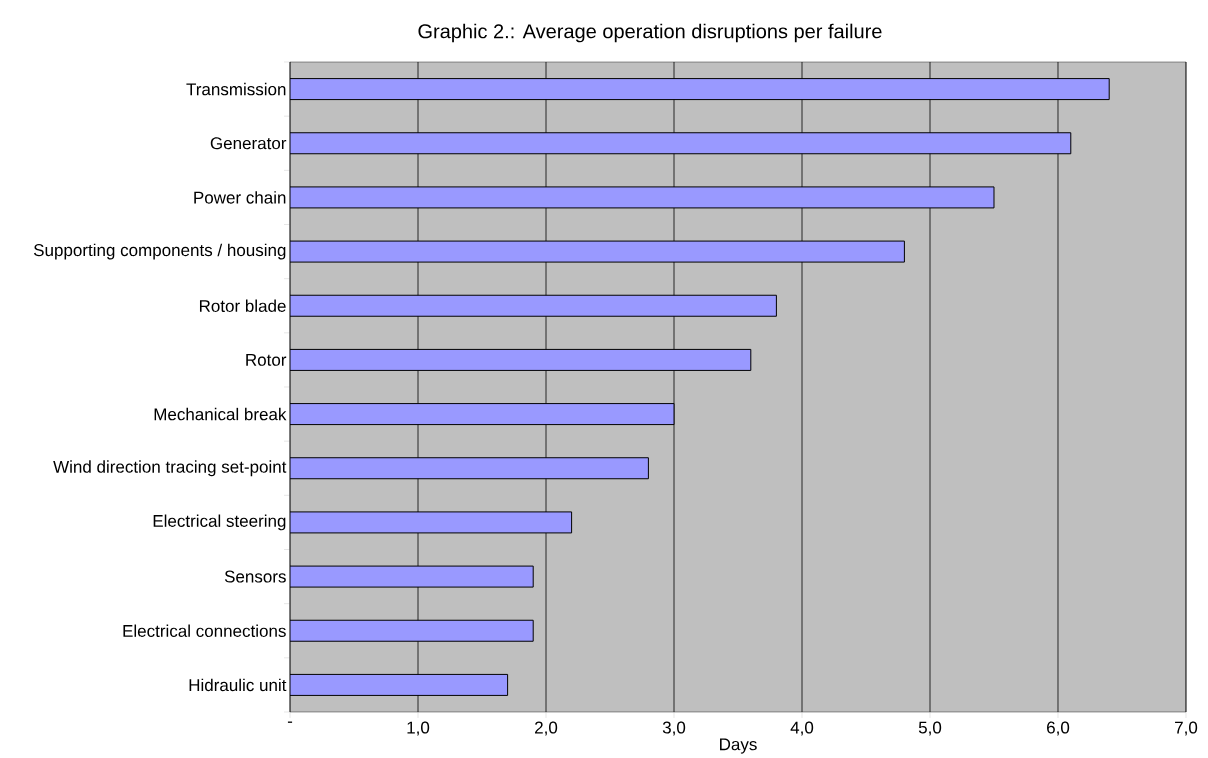 The image size is (1208, 758). I want to click on chart-title: Graphic 2.: Average operation disruptions per failure, so click(650, 33).